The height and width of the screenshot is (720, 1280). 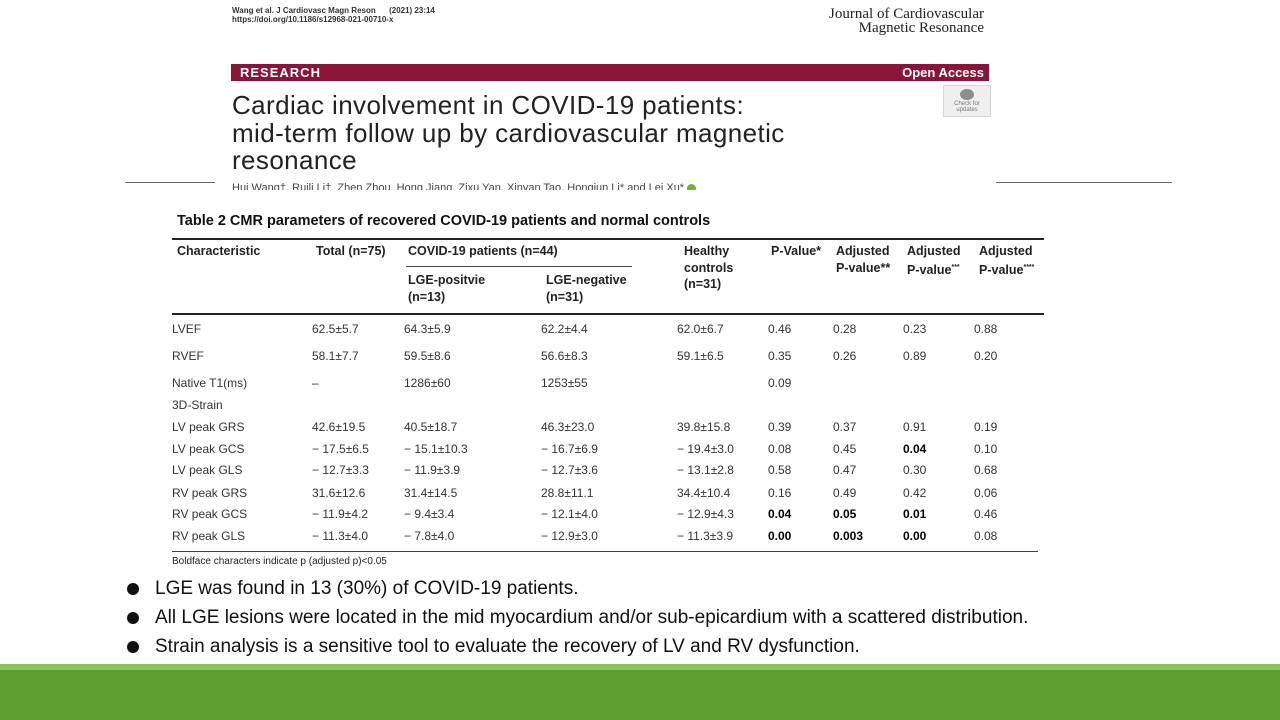 I want to click on row-label: LV peak GRS, so click(x=208, y=427).